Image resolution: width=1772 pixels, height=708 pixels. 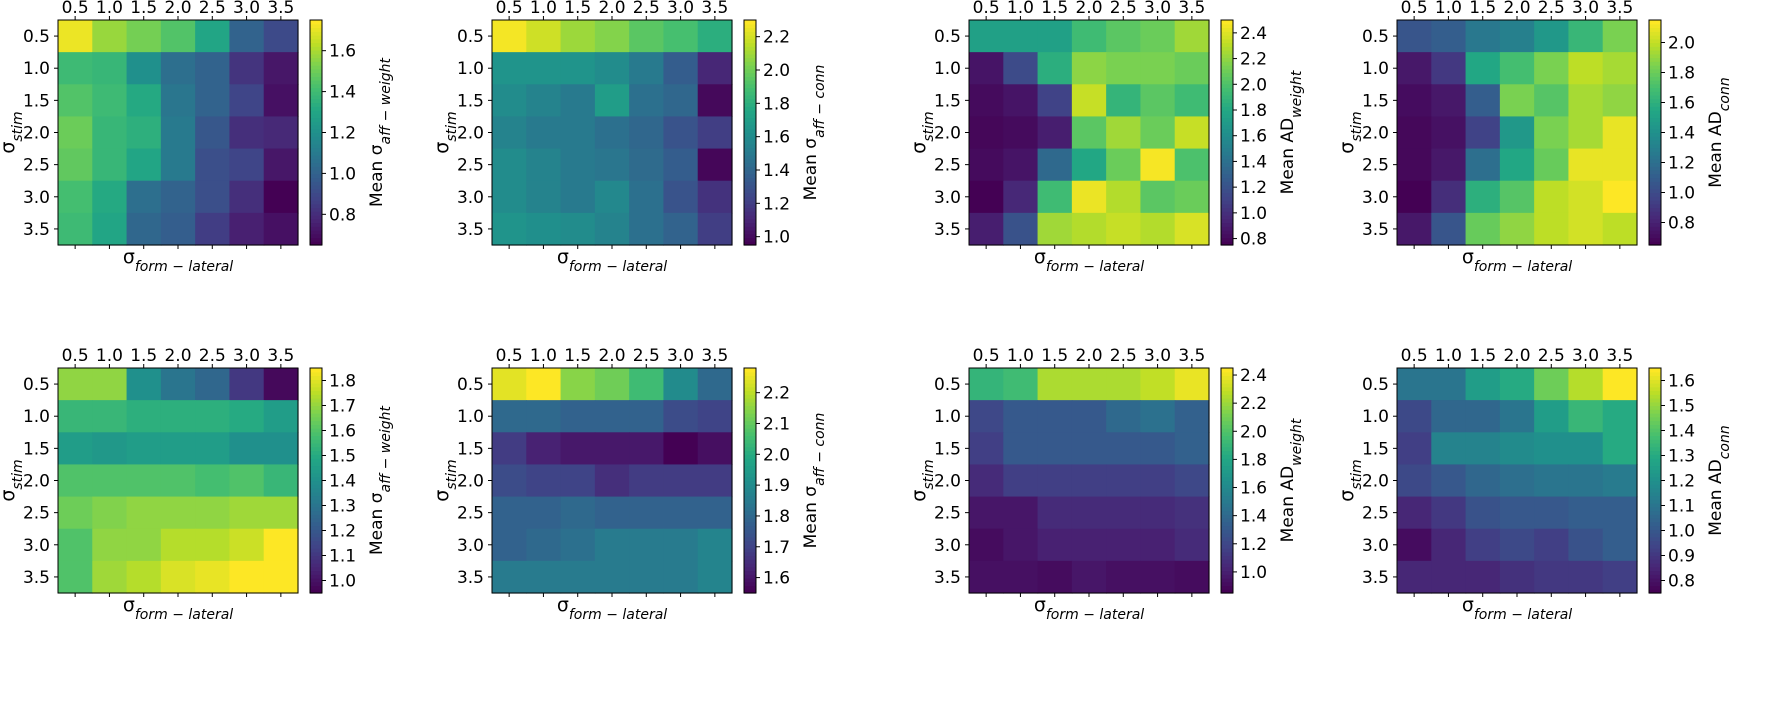 I want to click on label: σform − lateral, so click(x=612, y=260).